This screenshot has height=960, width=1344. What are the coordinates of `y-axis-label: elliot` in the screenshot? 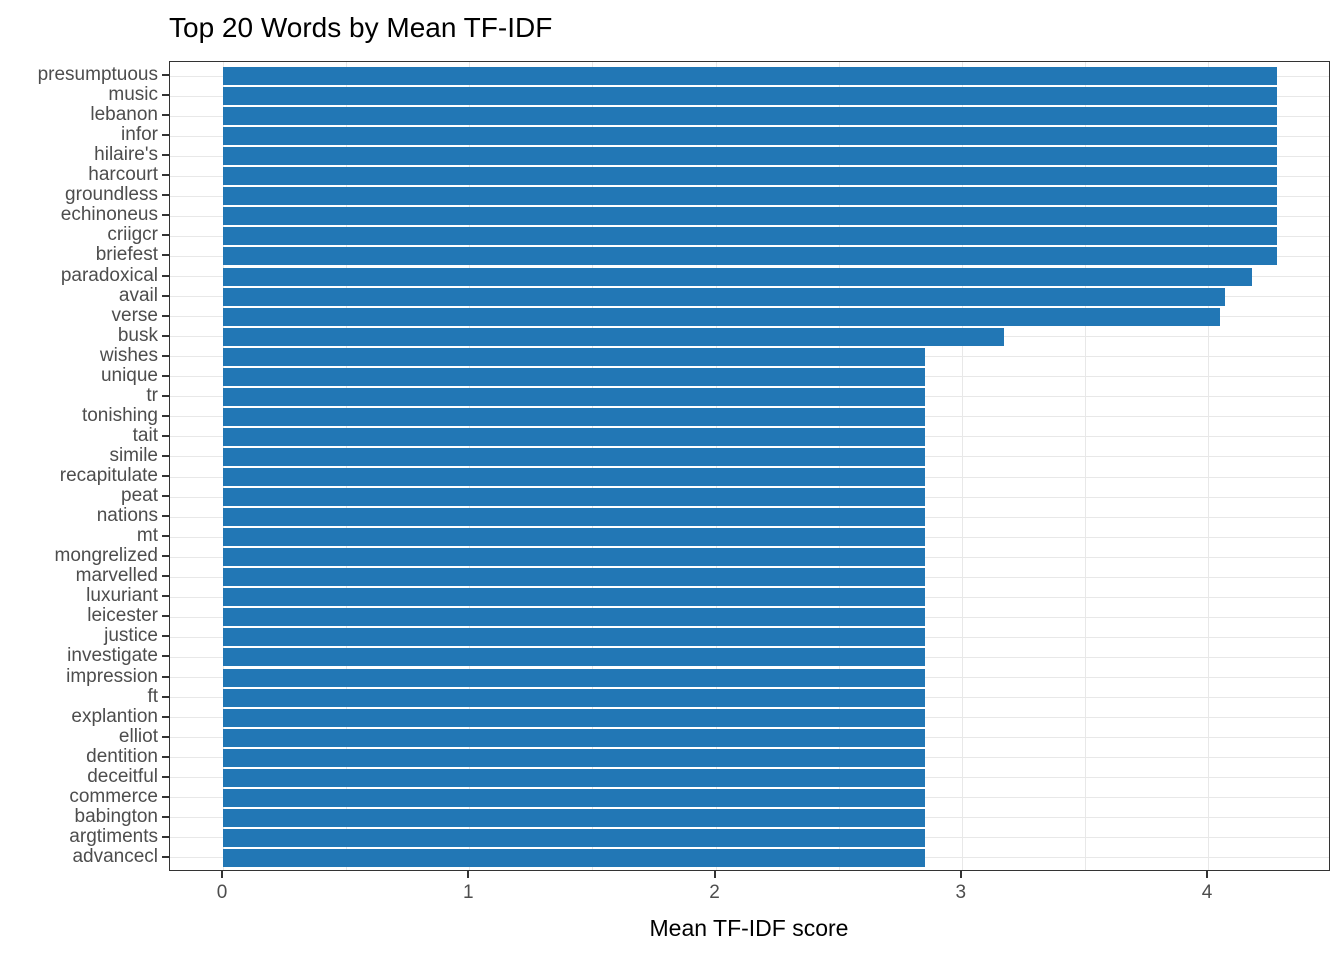 It's located at (138, 736).